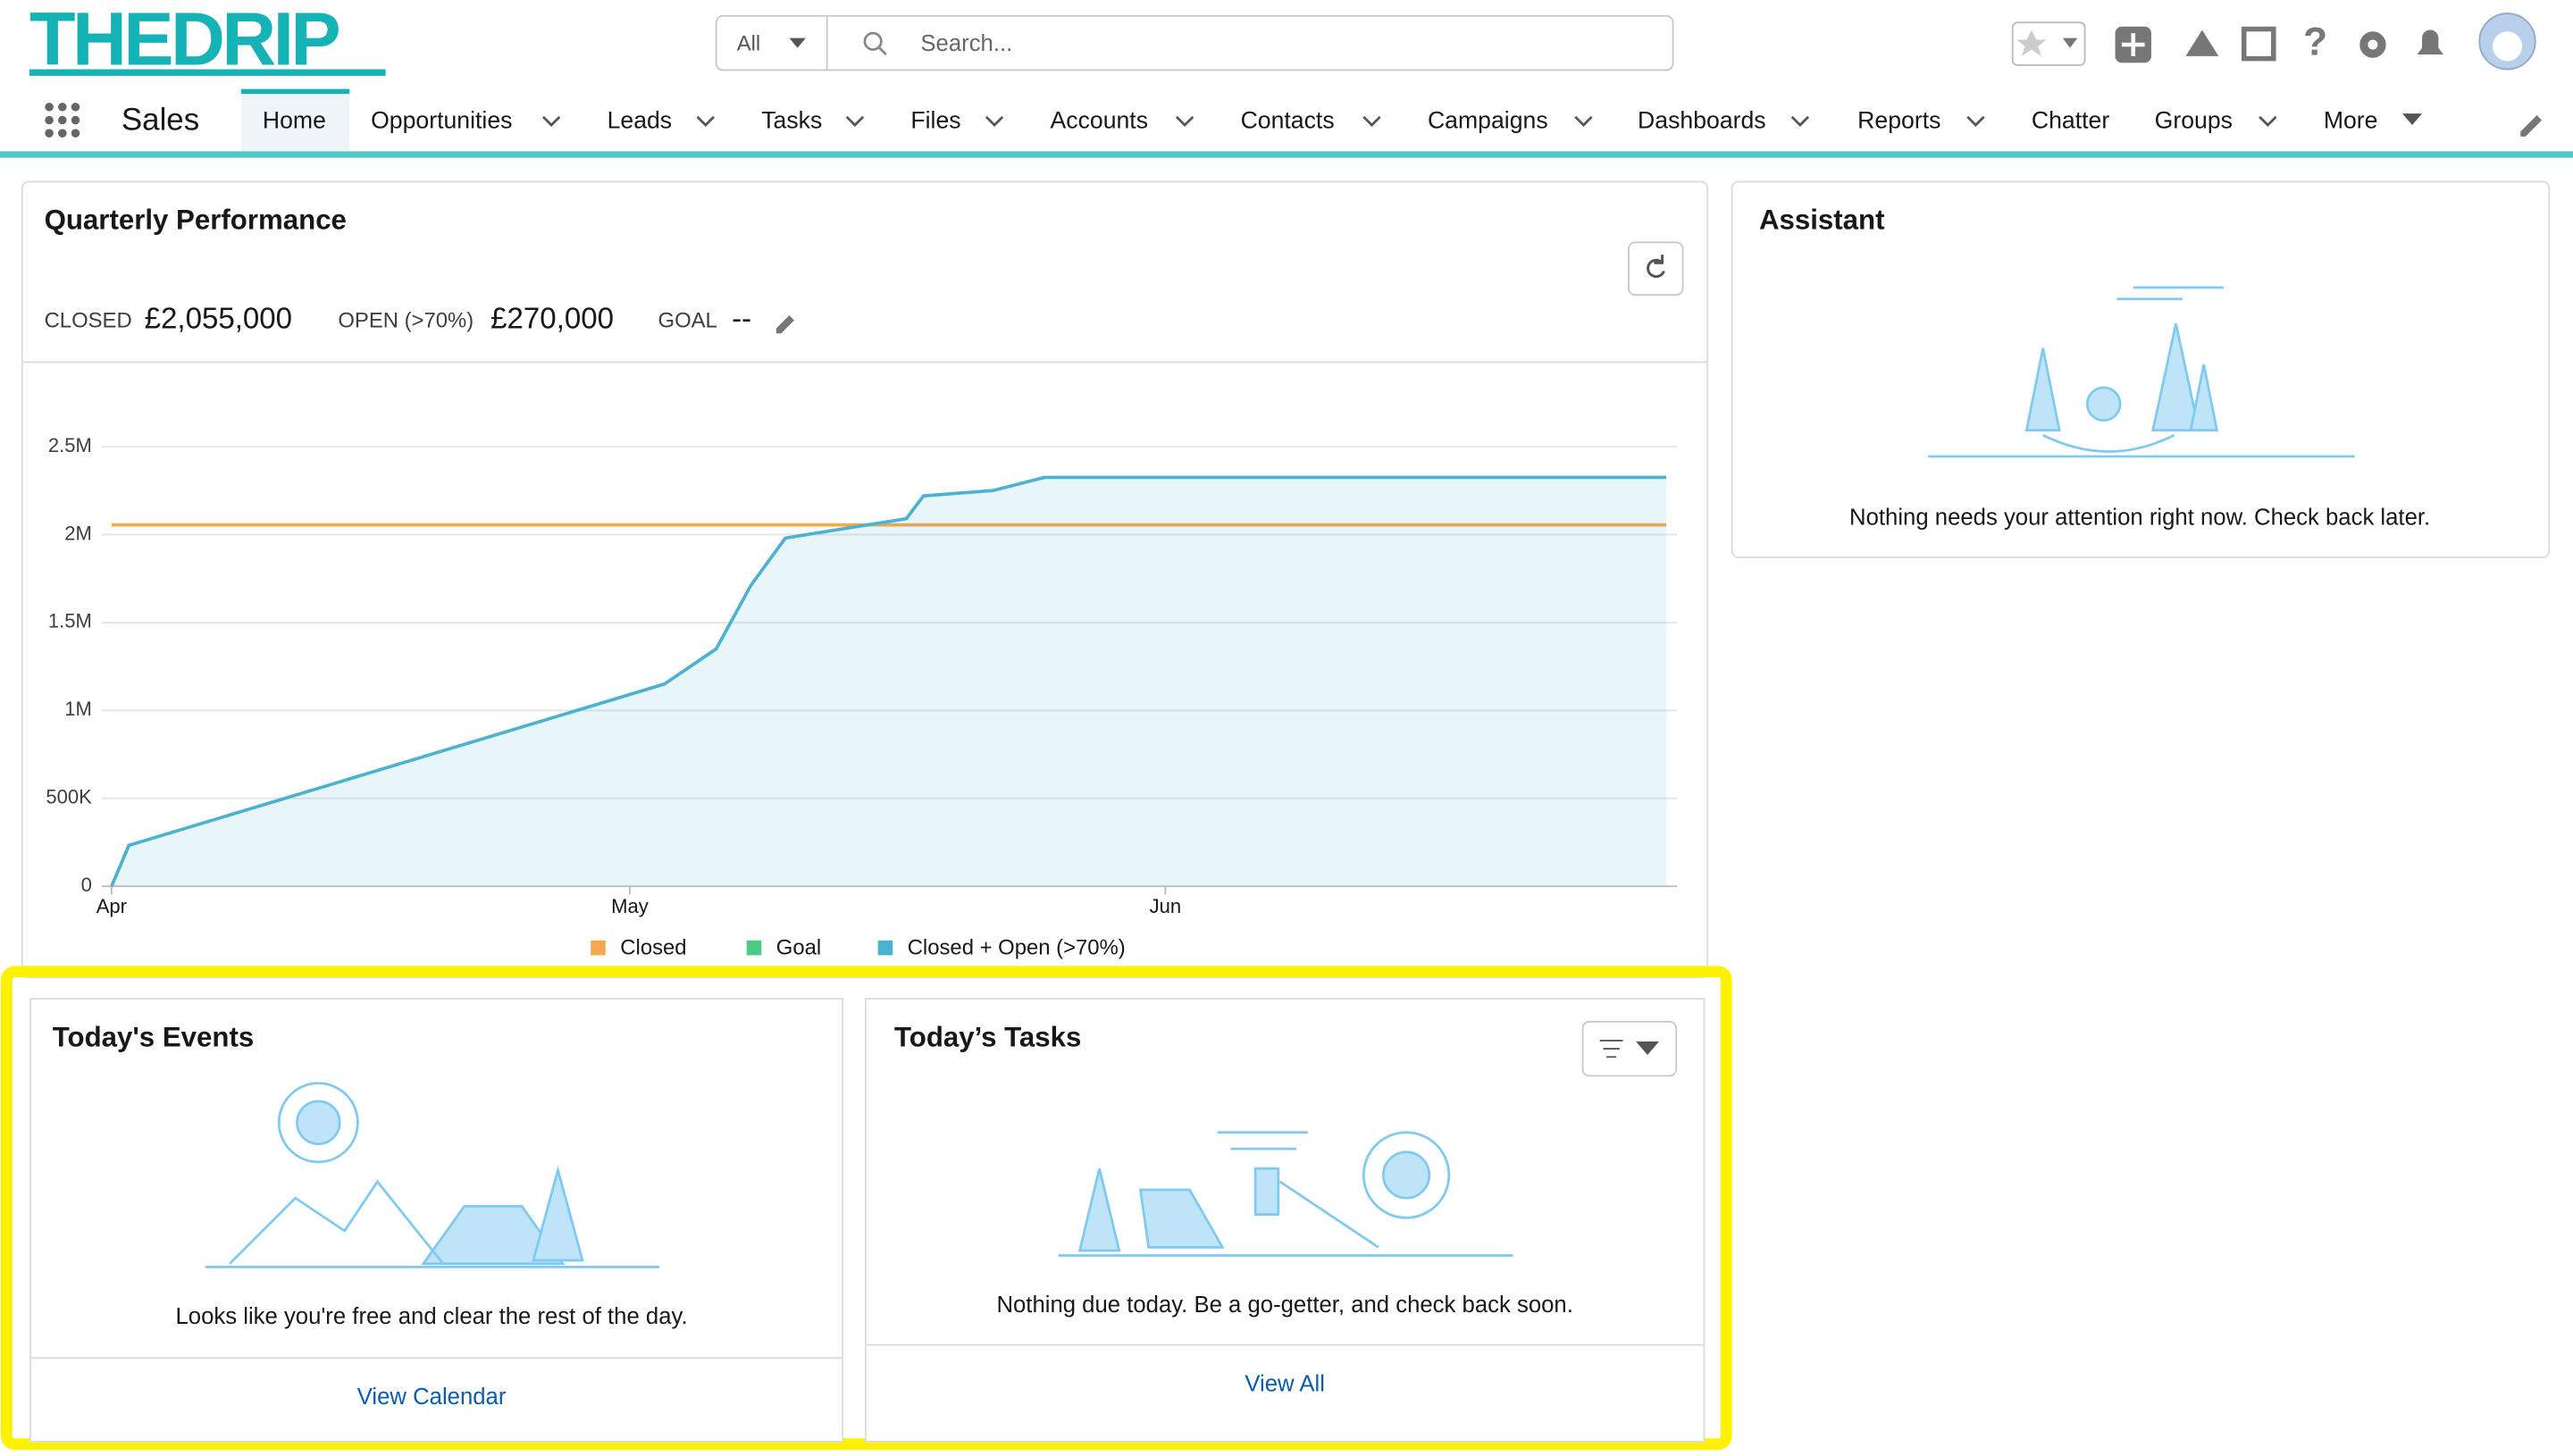 The image size is (2573, 1456). I want to click on stat-label: GOAL, so click(687, 321).